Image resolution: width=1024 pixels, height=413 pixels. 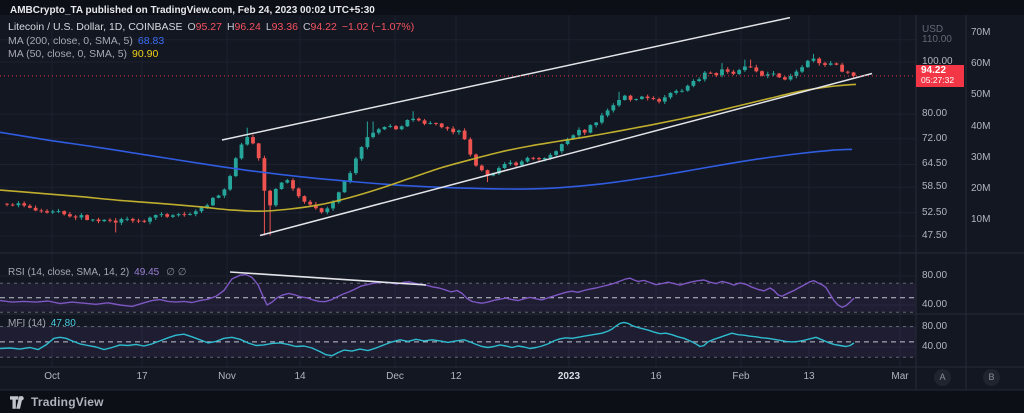 I want to click on ohlc-value: 93.36, so click(x=284, y=27).